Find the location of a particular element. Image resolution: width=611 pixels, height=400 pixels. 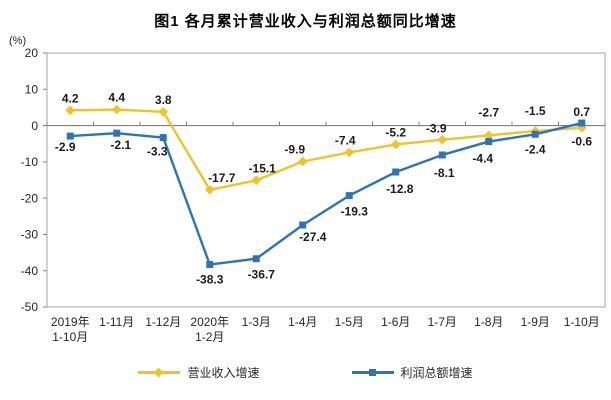

profit-data-label: -2.1 is located at coordinates (120, 145).